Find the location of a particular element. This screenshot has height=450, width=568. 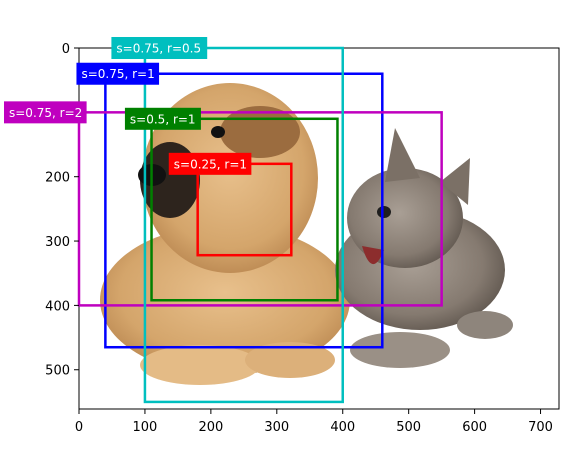

box-label-1: s=0.5, r=1 is located at coordinates (162, 118).